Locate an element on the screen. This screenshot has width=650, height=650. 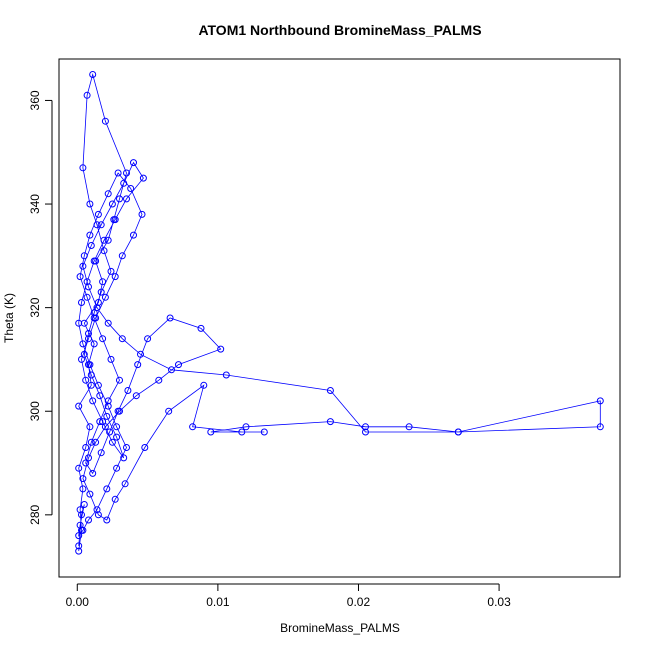
y-tick-label: 340 is located at coordinates (35, 204).